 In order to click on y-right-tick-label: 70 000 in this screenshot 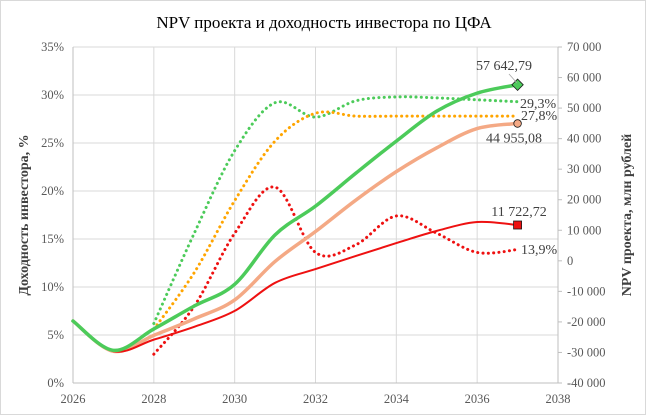, I will do `click(584, 47)`.